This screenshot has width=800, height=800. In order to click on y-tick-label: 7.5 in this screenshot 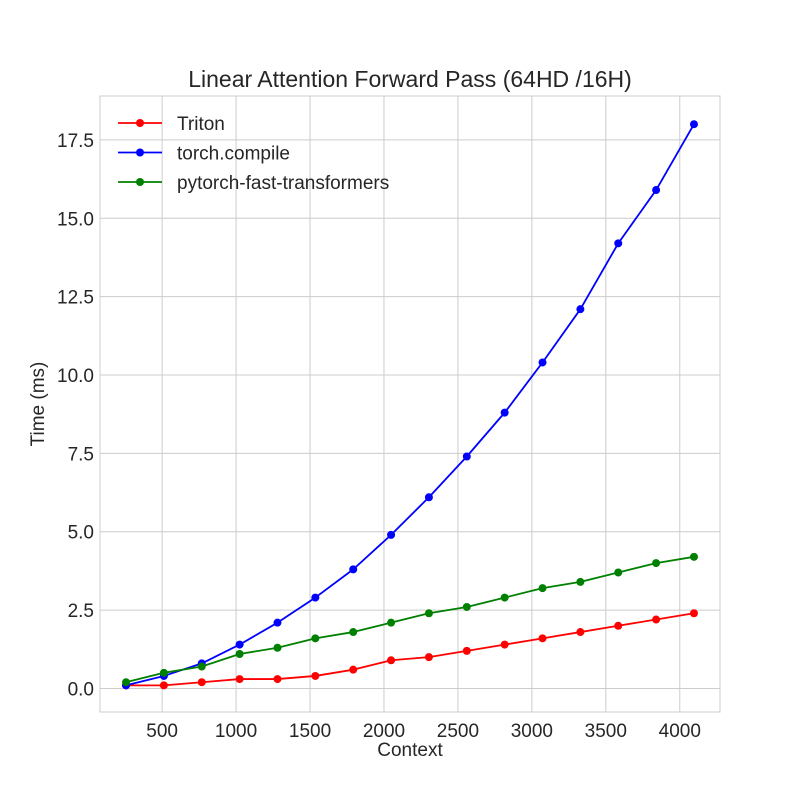, I will do `click(81, 454)`.